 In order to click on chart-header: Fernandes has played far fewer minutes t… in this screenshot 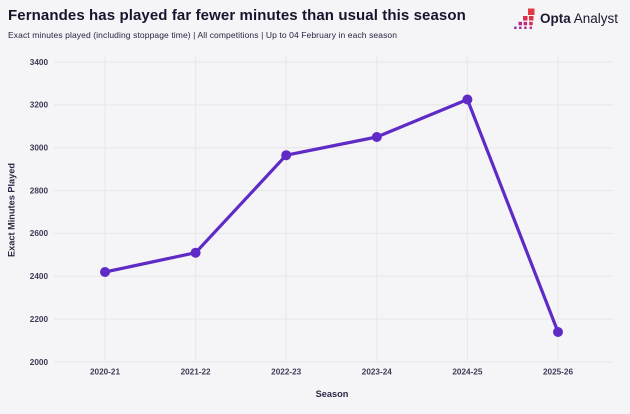, I will do `click(315, 23)`.